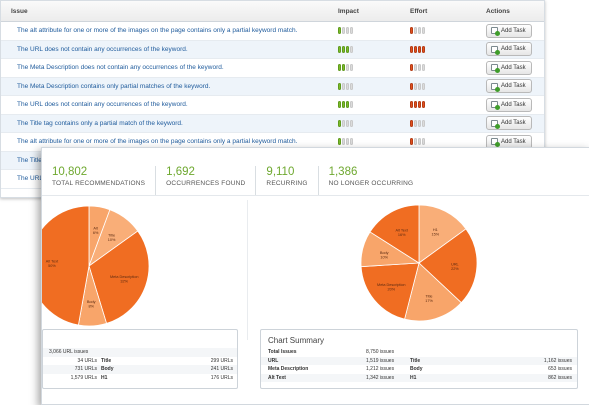  I want to click on stat-label: TOTAL RECOMMENDATIONS, so click(99, 183).